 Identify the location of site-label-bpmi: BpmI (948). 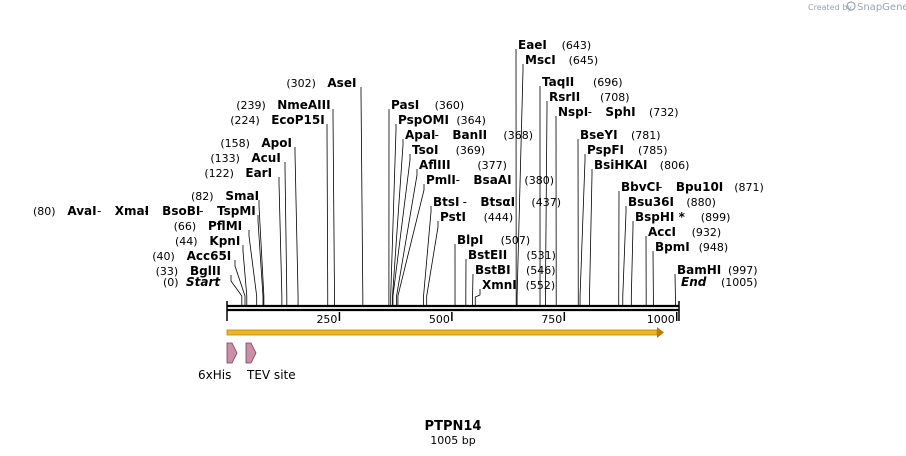
(691, 247).